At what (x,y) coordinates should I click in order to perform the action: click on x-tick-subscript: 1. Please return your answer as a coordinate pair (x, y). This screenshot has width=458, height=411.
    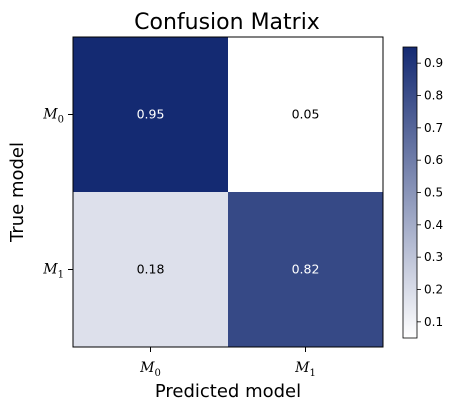
    Looking at the image, I should click on (312, 373).